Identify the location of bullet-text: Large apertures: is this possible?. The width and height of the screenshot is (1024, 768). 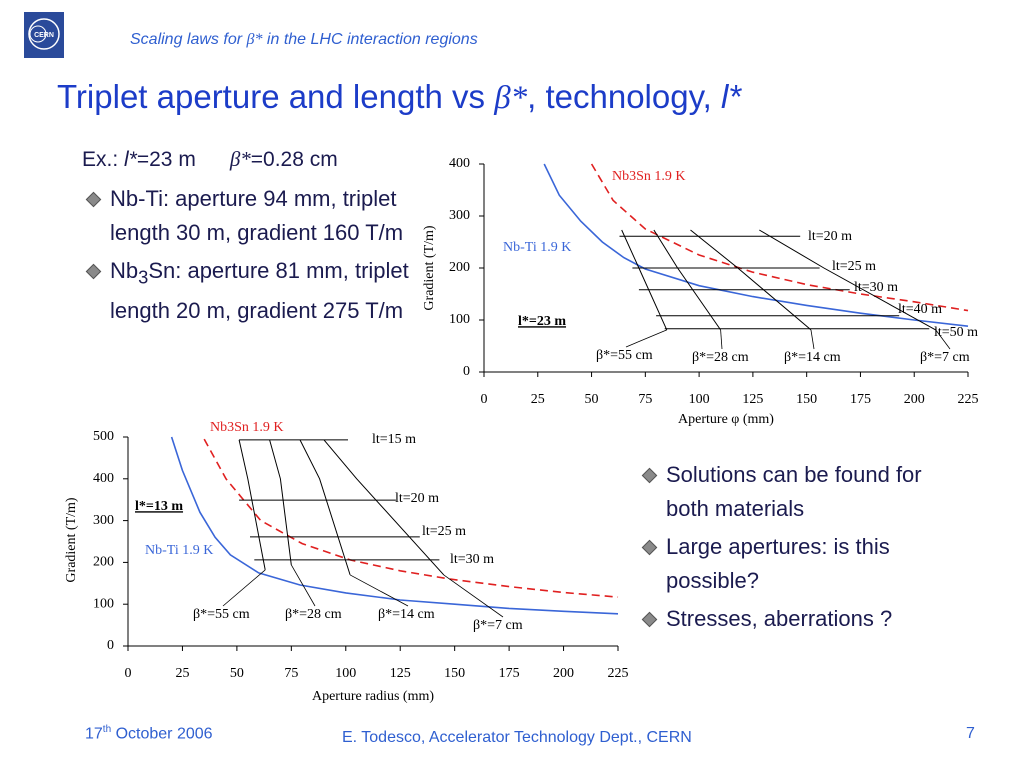
(778, 563).